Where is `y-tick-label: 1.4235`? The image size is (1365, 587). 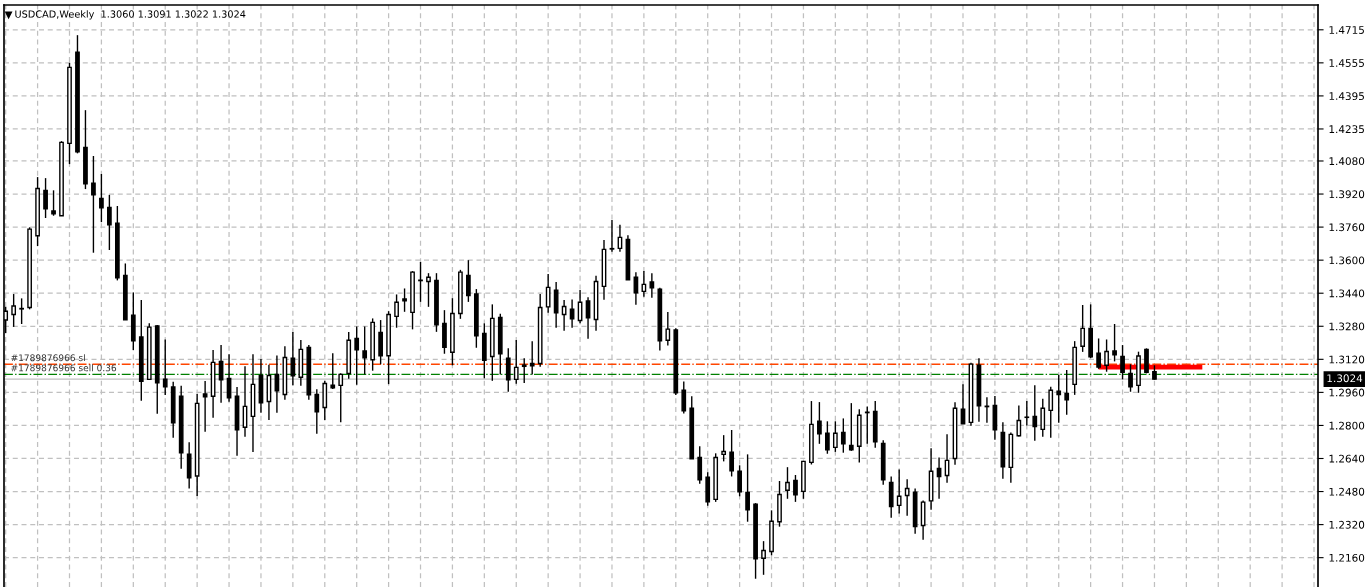
y-tick-label: 1.4235 is located at coordinates (1346, 129).